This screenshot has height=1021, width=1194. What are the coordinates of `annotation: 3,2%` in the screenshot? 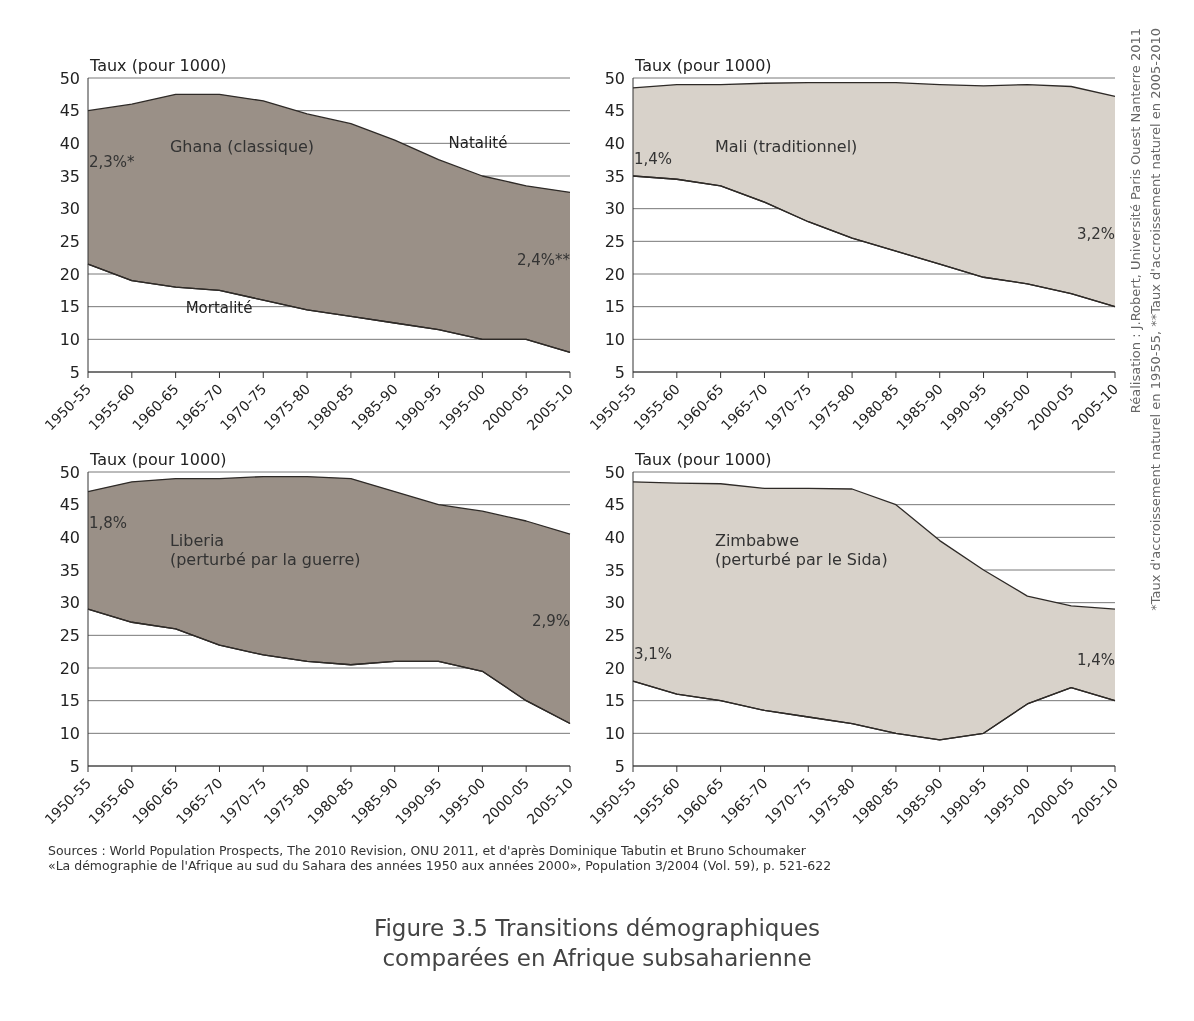 It's located at (1095, 233).